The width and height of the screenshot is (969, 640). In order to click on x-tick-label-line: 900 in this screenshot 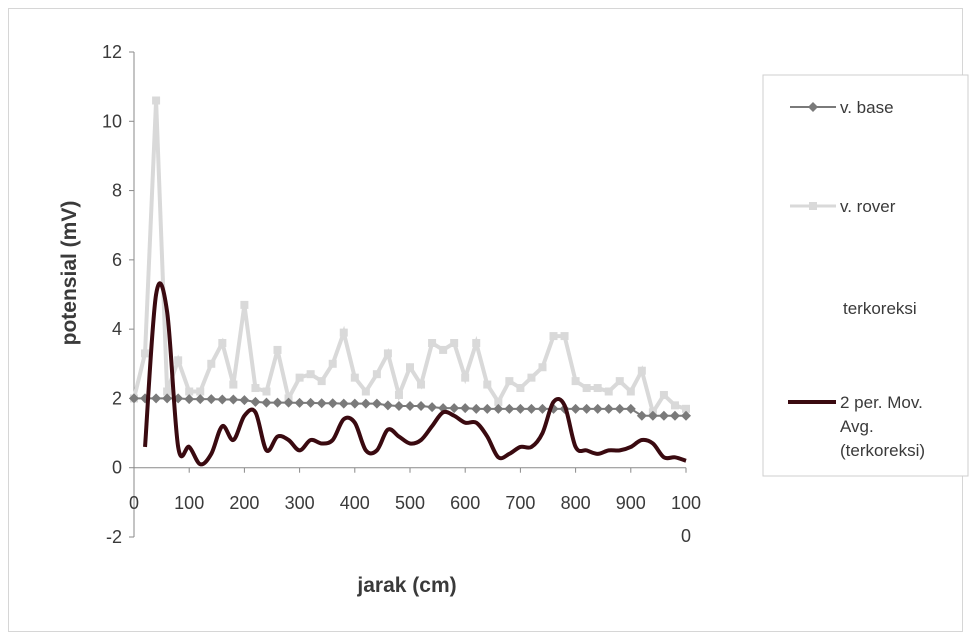, I will do `click(631, 503)`.